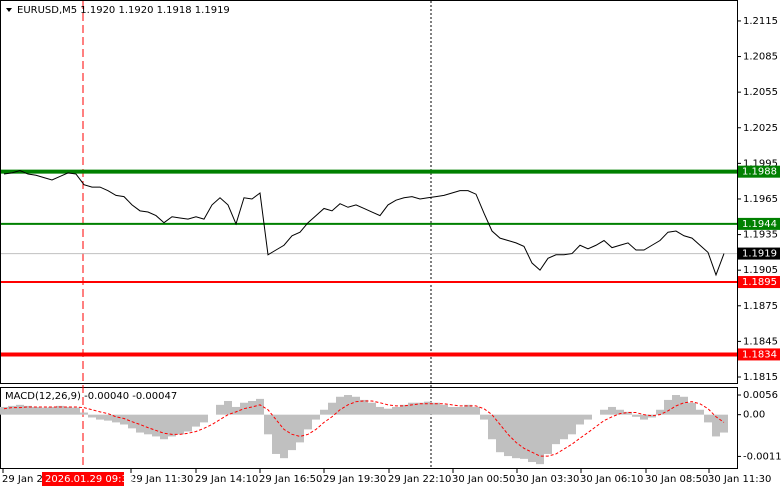 The width and height of the screenshot is (781, 489). I want to click on y-tick-label: 0.0056, so click(760, 395).